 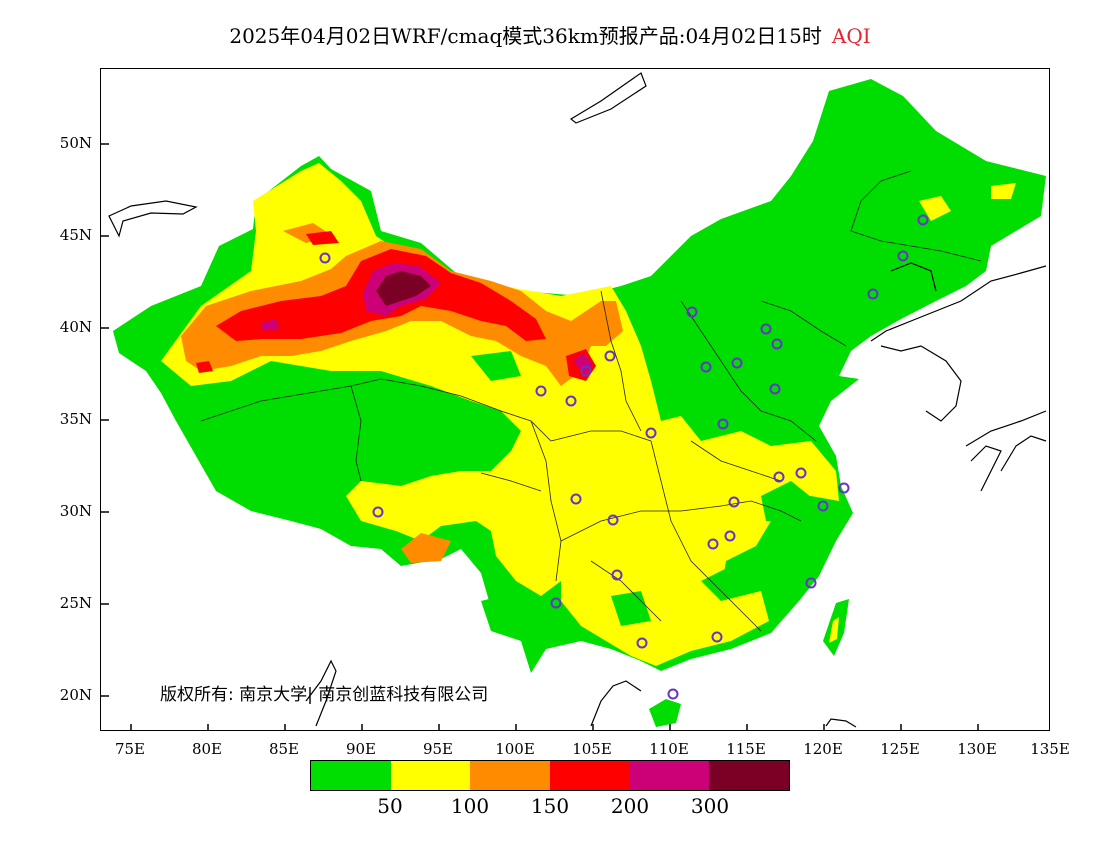 I want to click on copyright-notice: 版权所有: 南京大学| 南京创蓝科技有限公司, so click(x=324, y=695).